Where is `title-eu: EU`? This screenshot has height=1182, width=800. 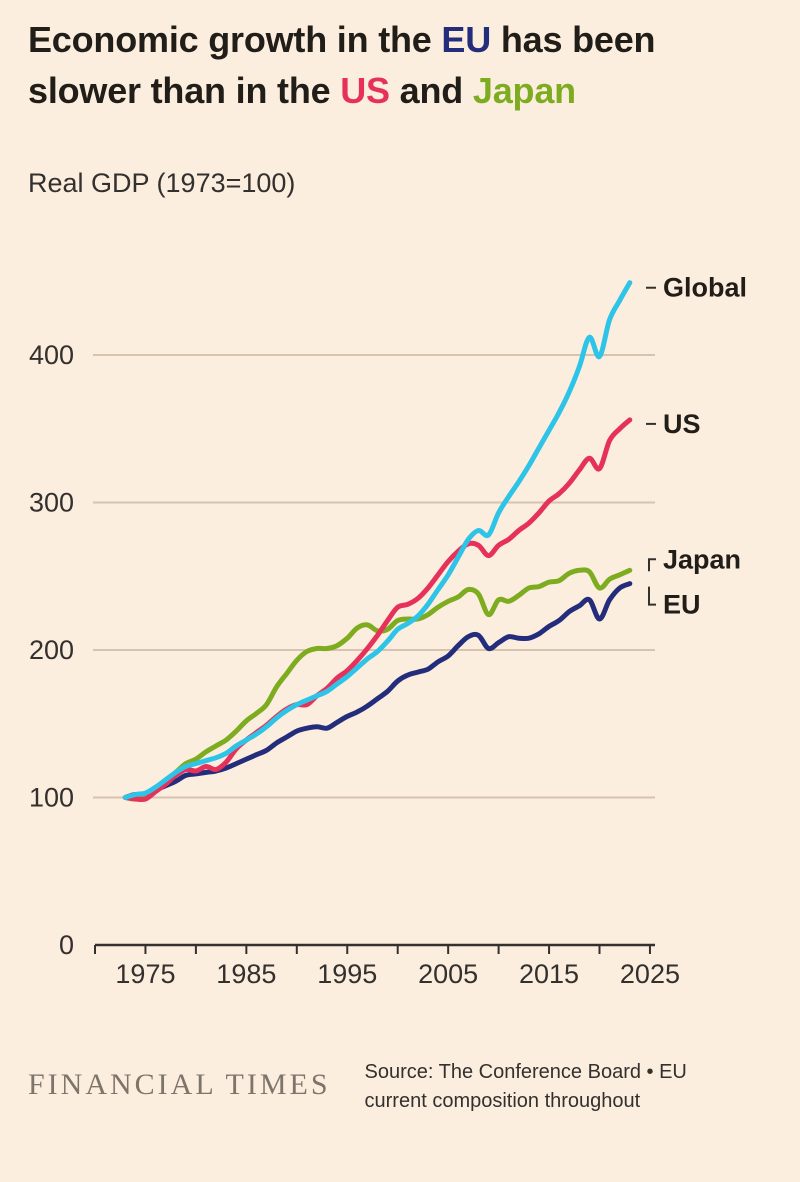
title-eu: EU is located at coordinates (466, 39).